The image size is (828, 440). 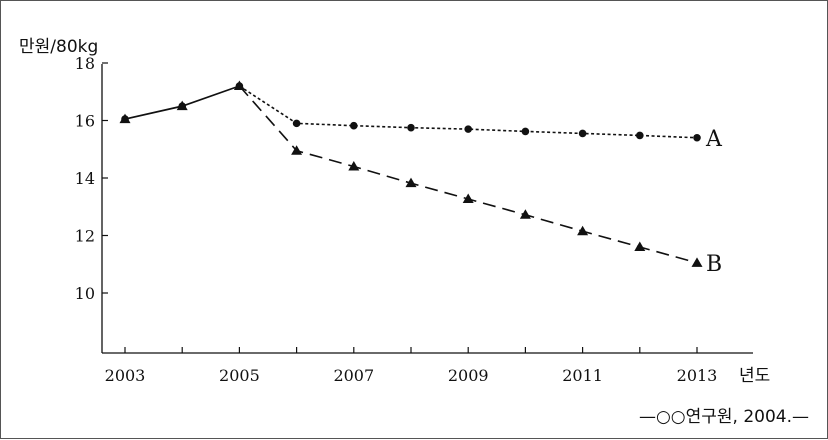 What do you see at coordinates (697, 375) in the screenshot?
I see `x-tick-label: 2013` at bounding box center [697, 375].